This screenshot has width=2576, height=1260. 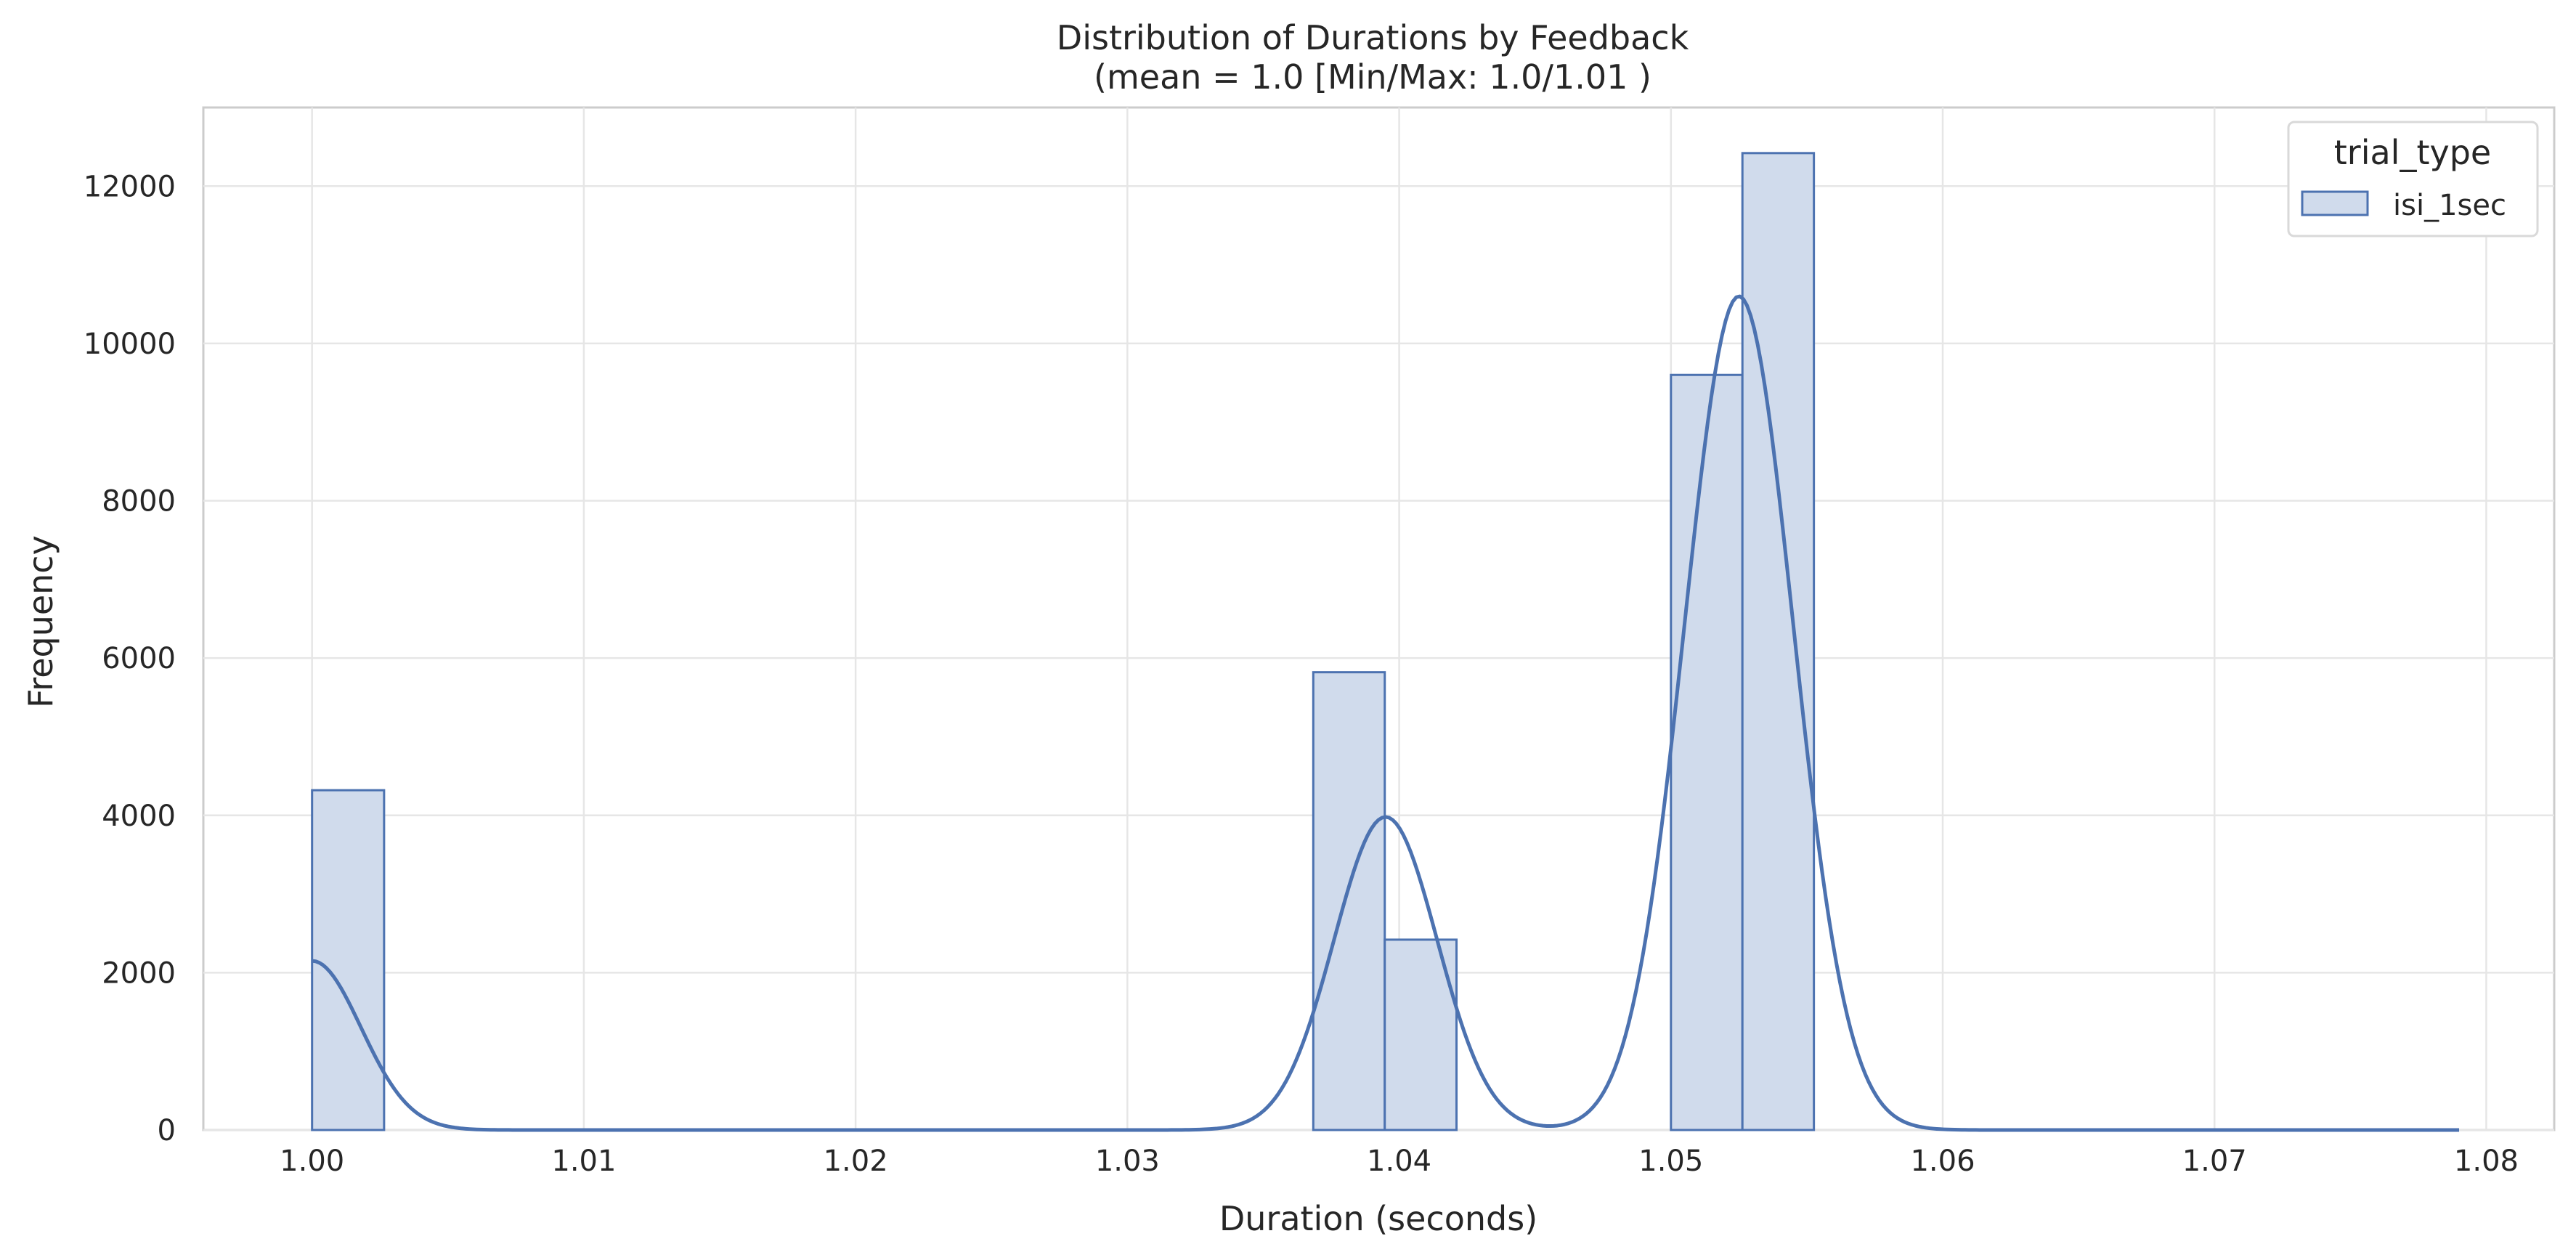 I want to click on x-tick-label: 1.00, so click(x=312, y=1161).